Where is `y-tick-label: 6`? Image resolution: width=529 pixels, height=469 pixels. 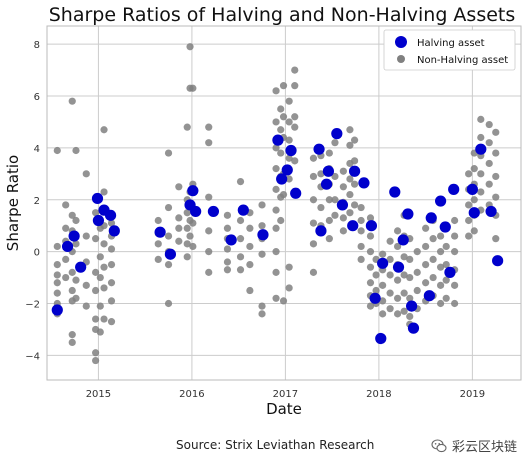
y-tick-label: 6 is located at coordinates (37, 97).